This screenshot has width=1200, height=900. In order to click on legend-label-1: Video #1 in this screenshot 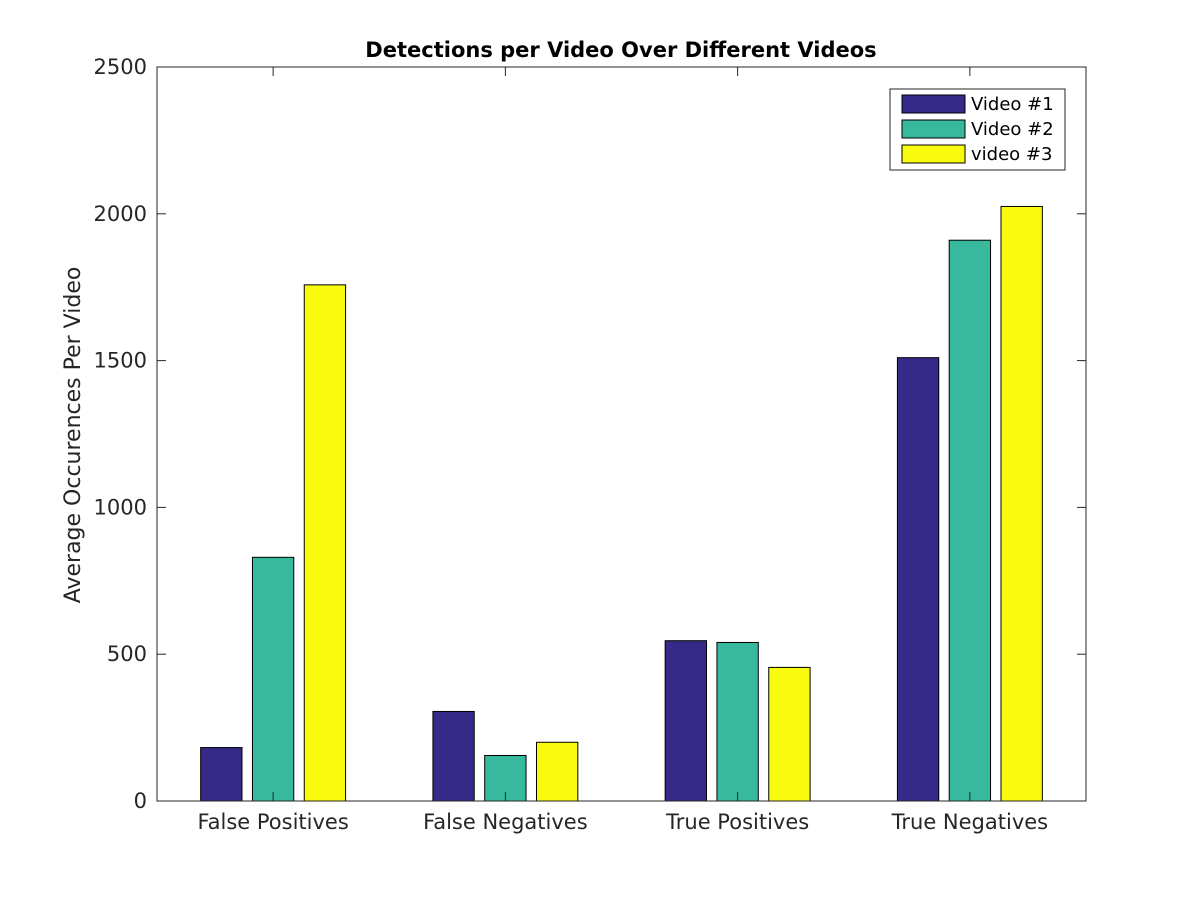, I will do `click(1012, 104)`.